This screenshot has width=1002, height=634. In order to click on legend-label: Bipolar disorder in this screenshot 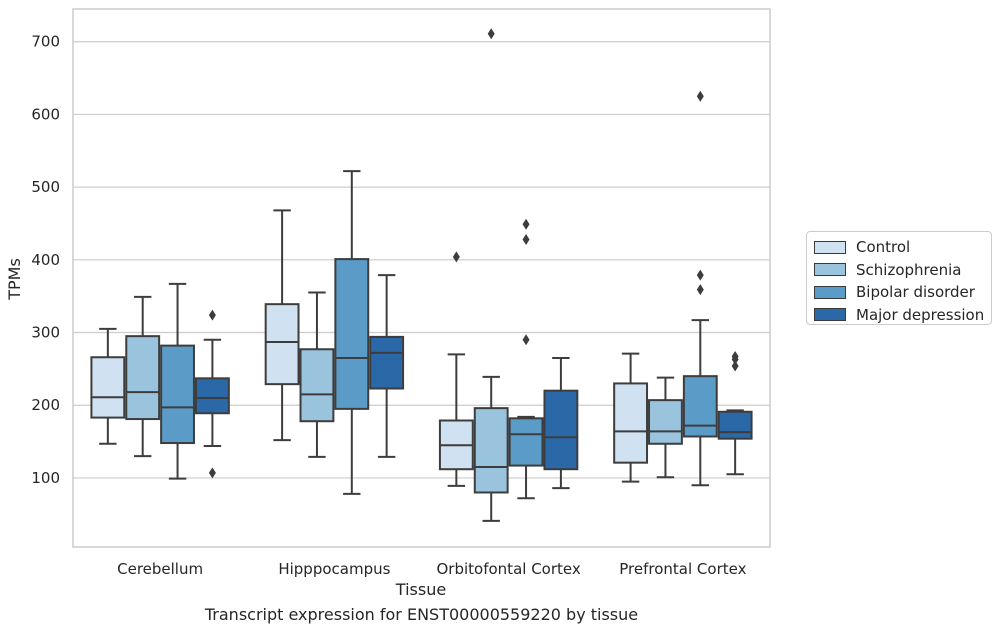, I will do `click(915, 292)`.